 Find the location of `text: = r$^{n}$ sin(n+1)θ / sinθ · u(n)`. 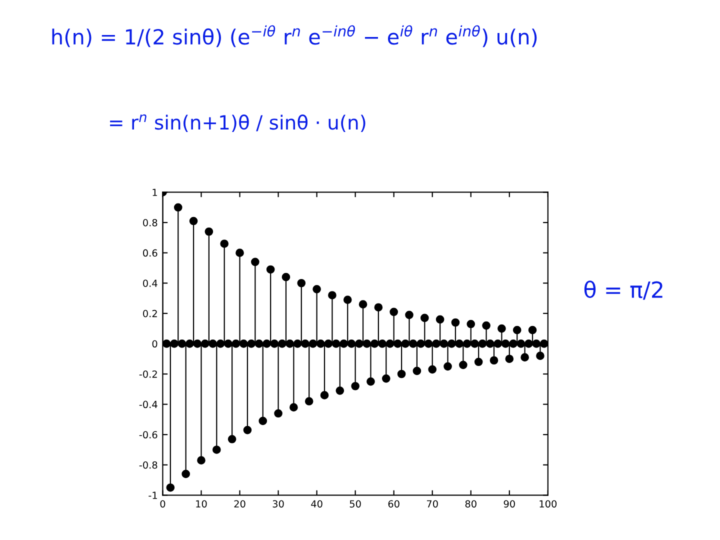

text: = r$^{n}$ sin(n+1)θ / sinθ · u(n) is located at coordinates (238, 123).